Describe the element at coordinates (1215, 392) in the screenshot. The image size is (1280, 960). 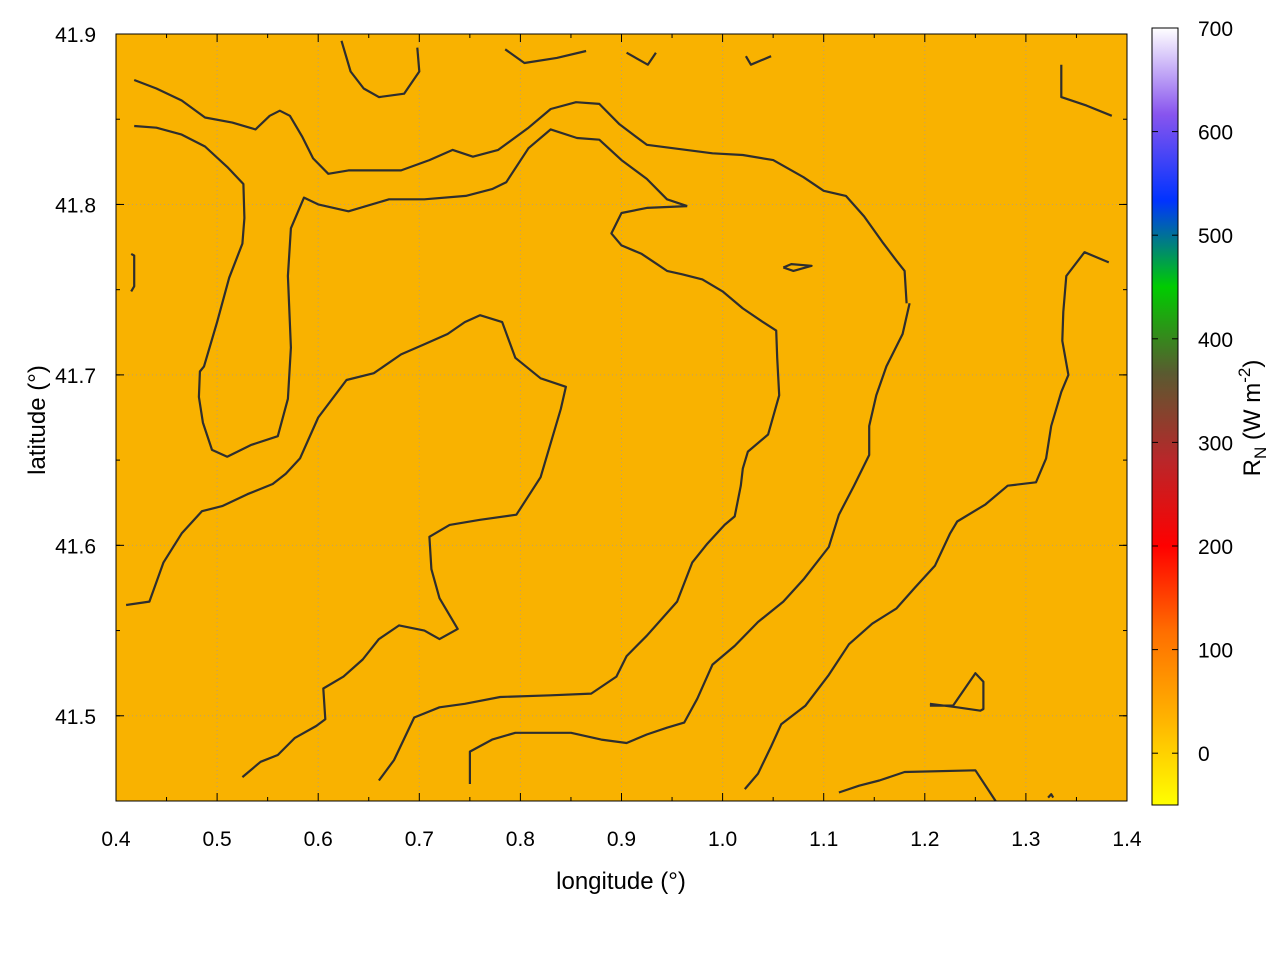
I see `colorbar-tick-labels: 0 100 200 300 400 500 600 700` at that location.